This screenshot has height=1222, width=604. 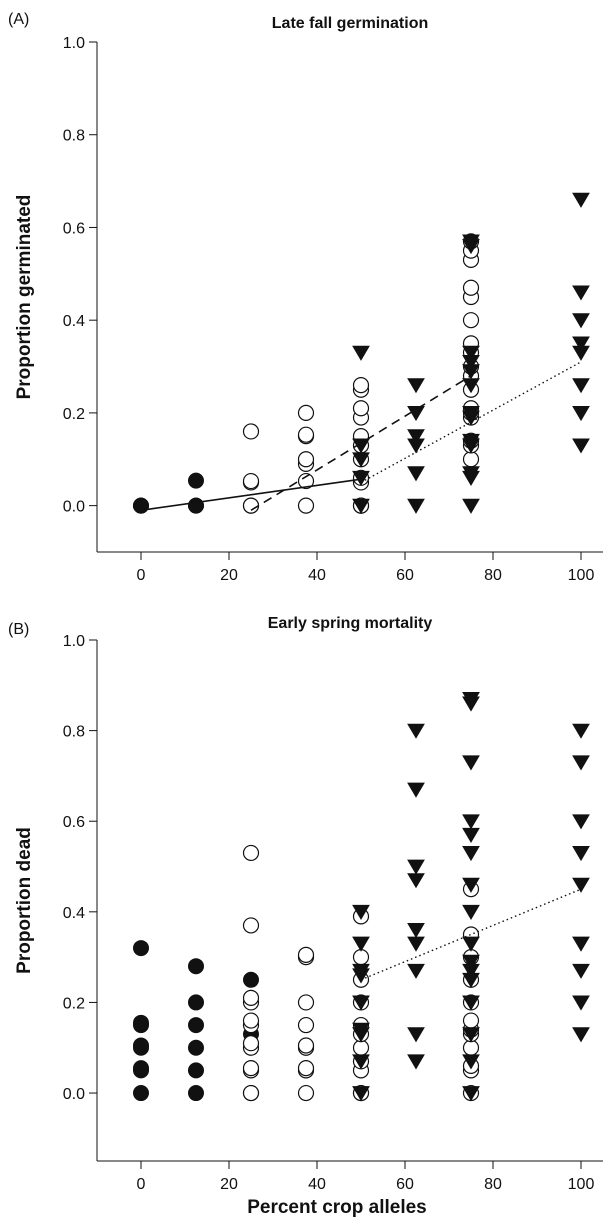 I want to click on y-tick-label: 0.4, so click(x=74, y=321).